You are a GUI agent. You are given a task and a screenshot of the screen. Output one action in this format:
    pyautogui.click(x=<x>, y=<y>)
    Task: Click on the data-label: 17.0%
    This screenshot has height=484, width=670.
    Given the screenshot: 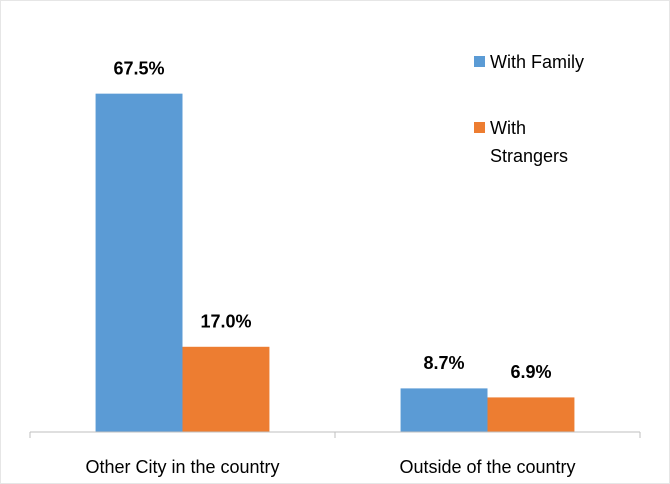 What is the action you would take?
    pyautogui.click(x=225, y=322)
    